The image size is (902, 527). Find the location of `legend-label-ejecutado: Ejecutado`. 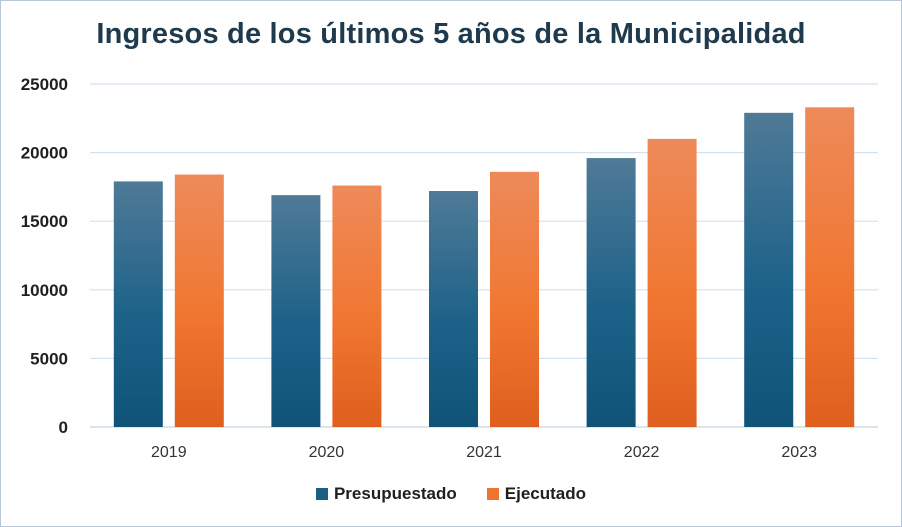

legend-label-ejecutado: Ejecutado is located at coordinates (545, 493).